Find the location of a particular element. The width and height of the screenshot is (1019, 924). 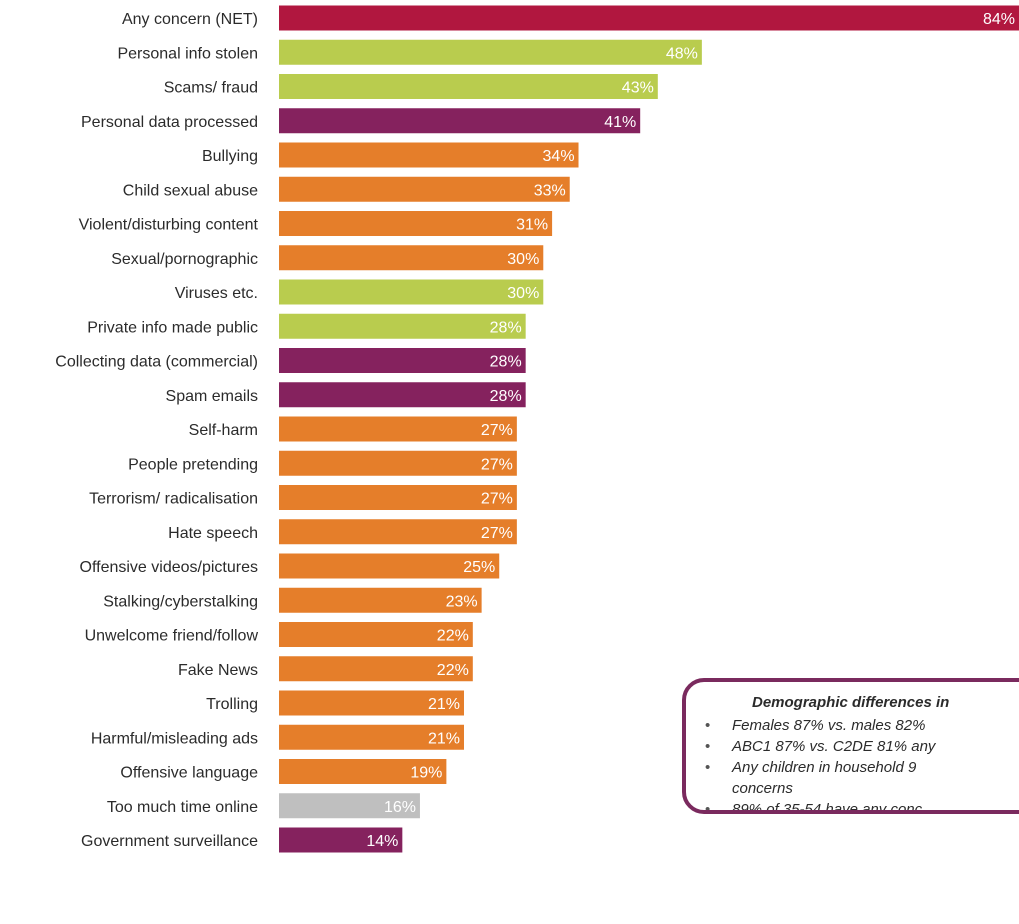

value-label-24: 16% is located at coordinates (400, 807).